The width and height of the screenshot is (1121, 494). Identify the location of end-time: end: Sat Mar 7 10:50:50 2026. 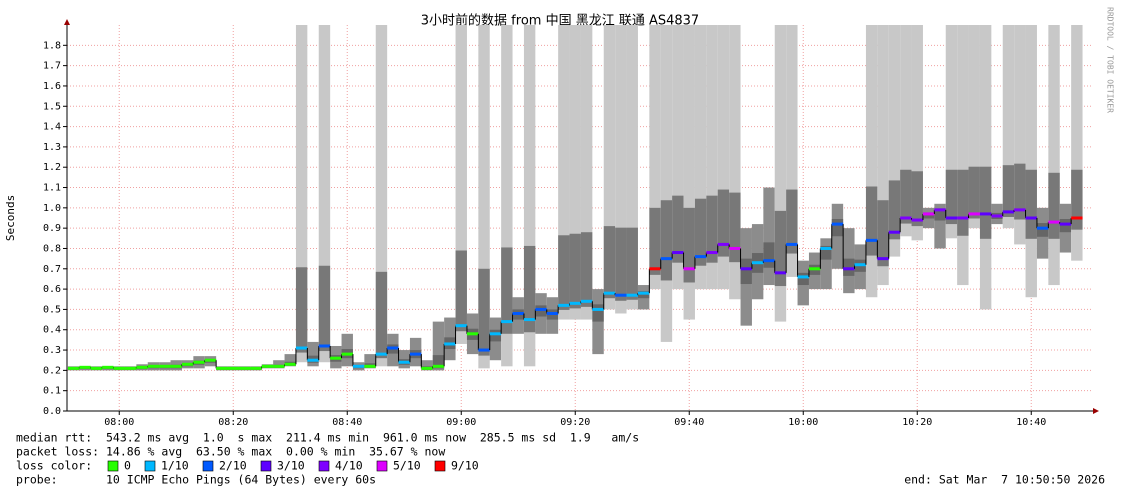
(1004, 480).